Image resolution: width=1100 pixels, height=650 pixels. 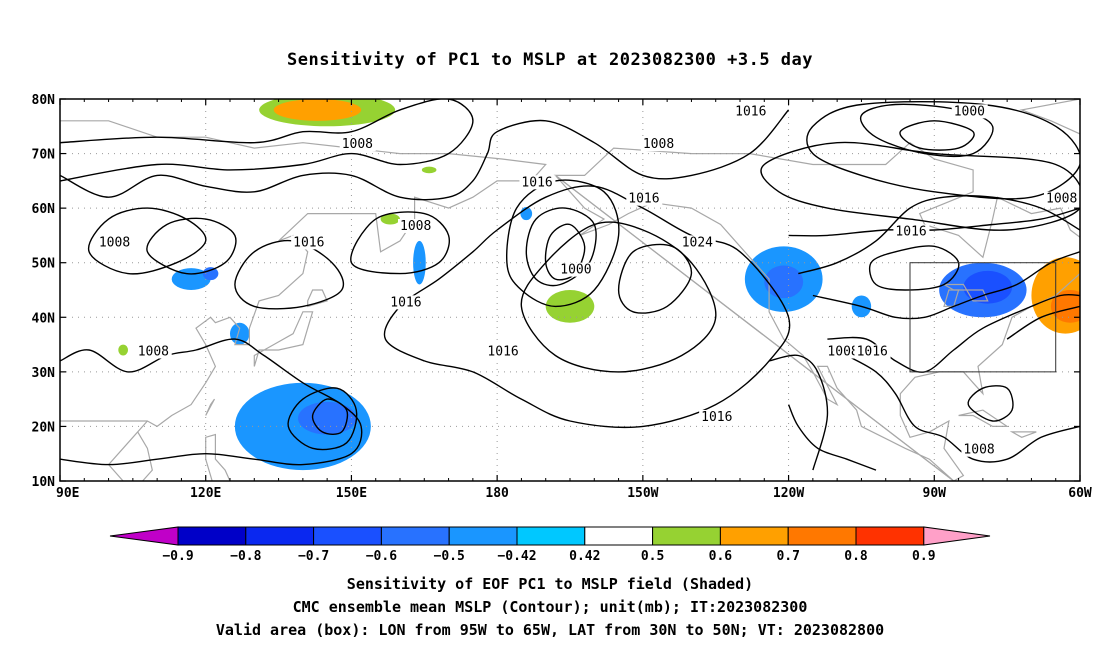 What do you see at coordinates (856, 556) in the screenshot?
I see `colorbar-label: 0.8` at bounding box center [856, 556].